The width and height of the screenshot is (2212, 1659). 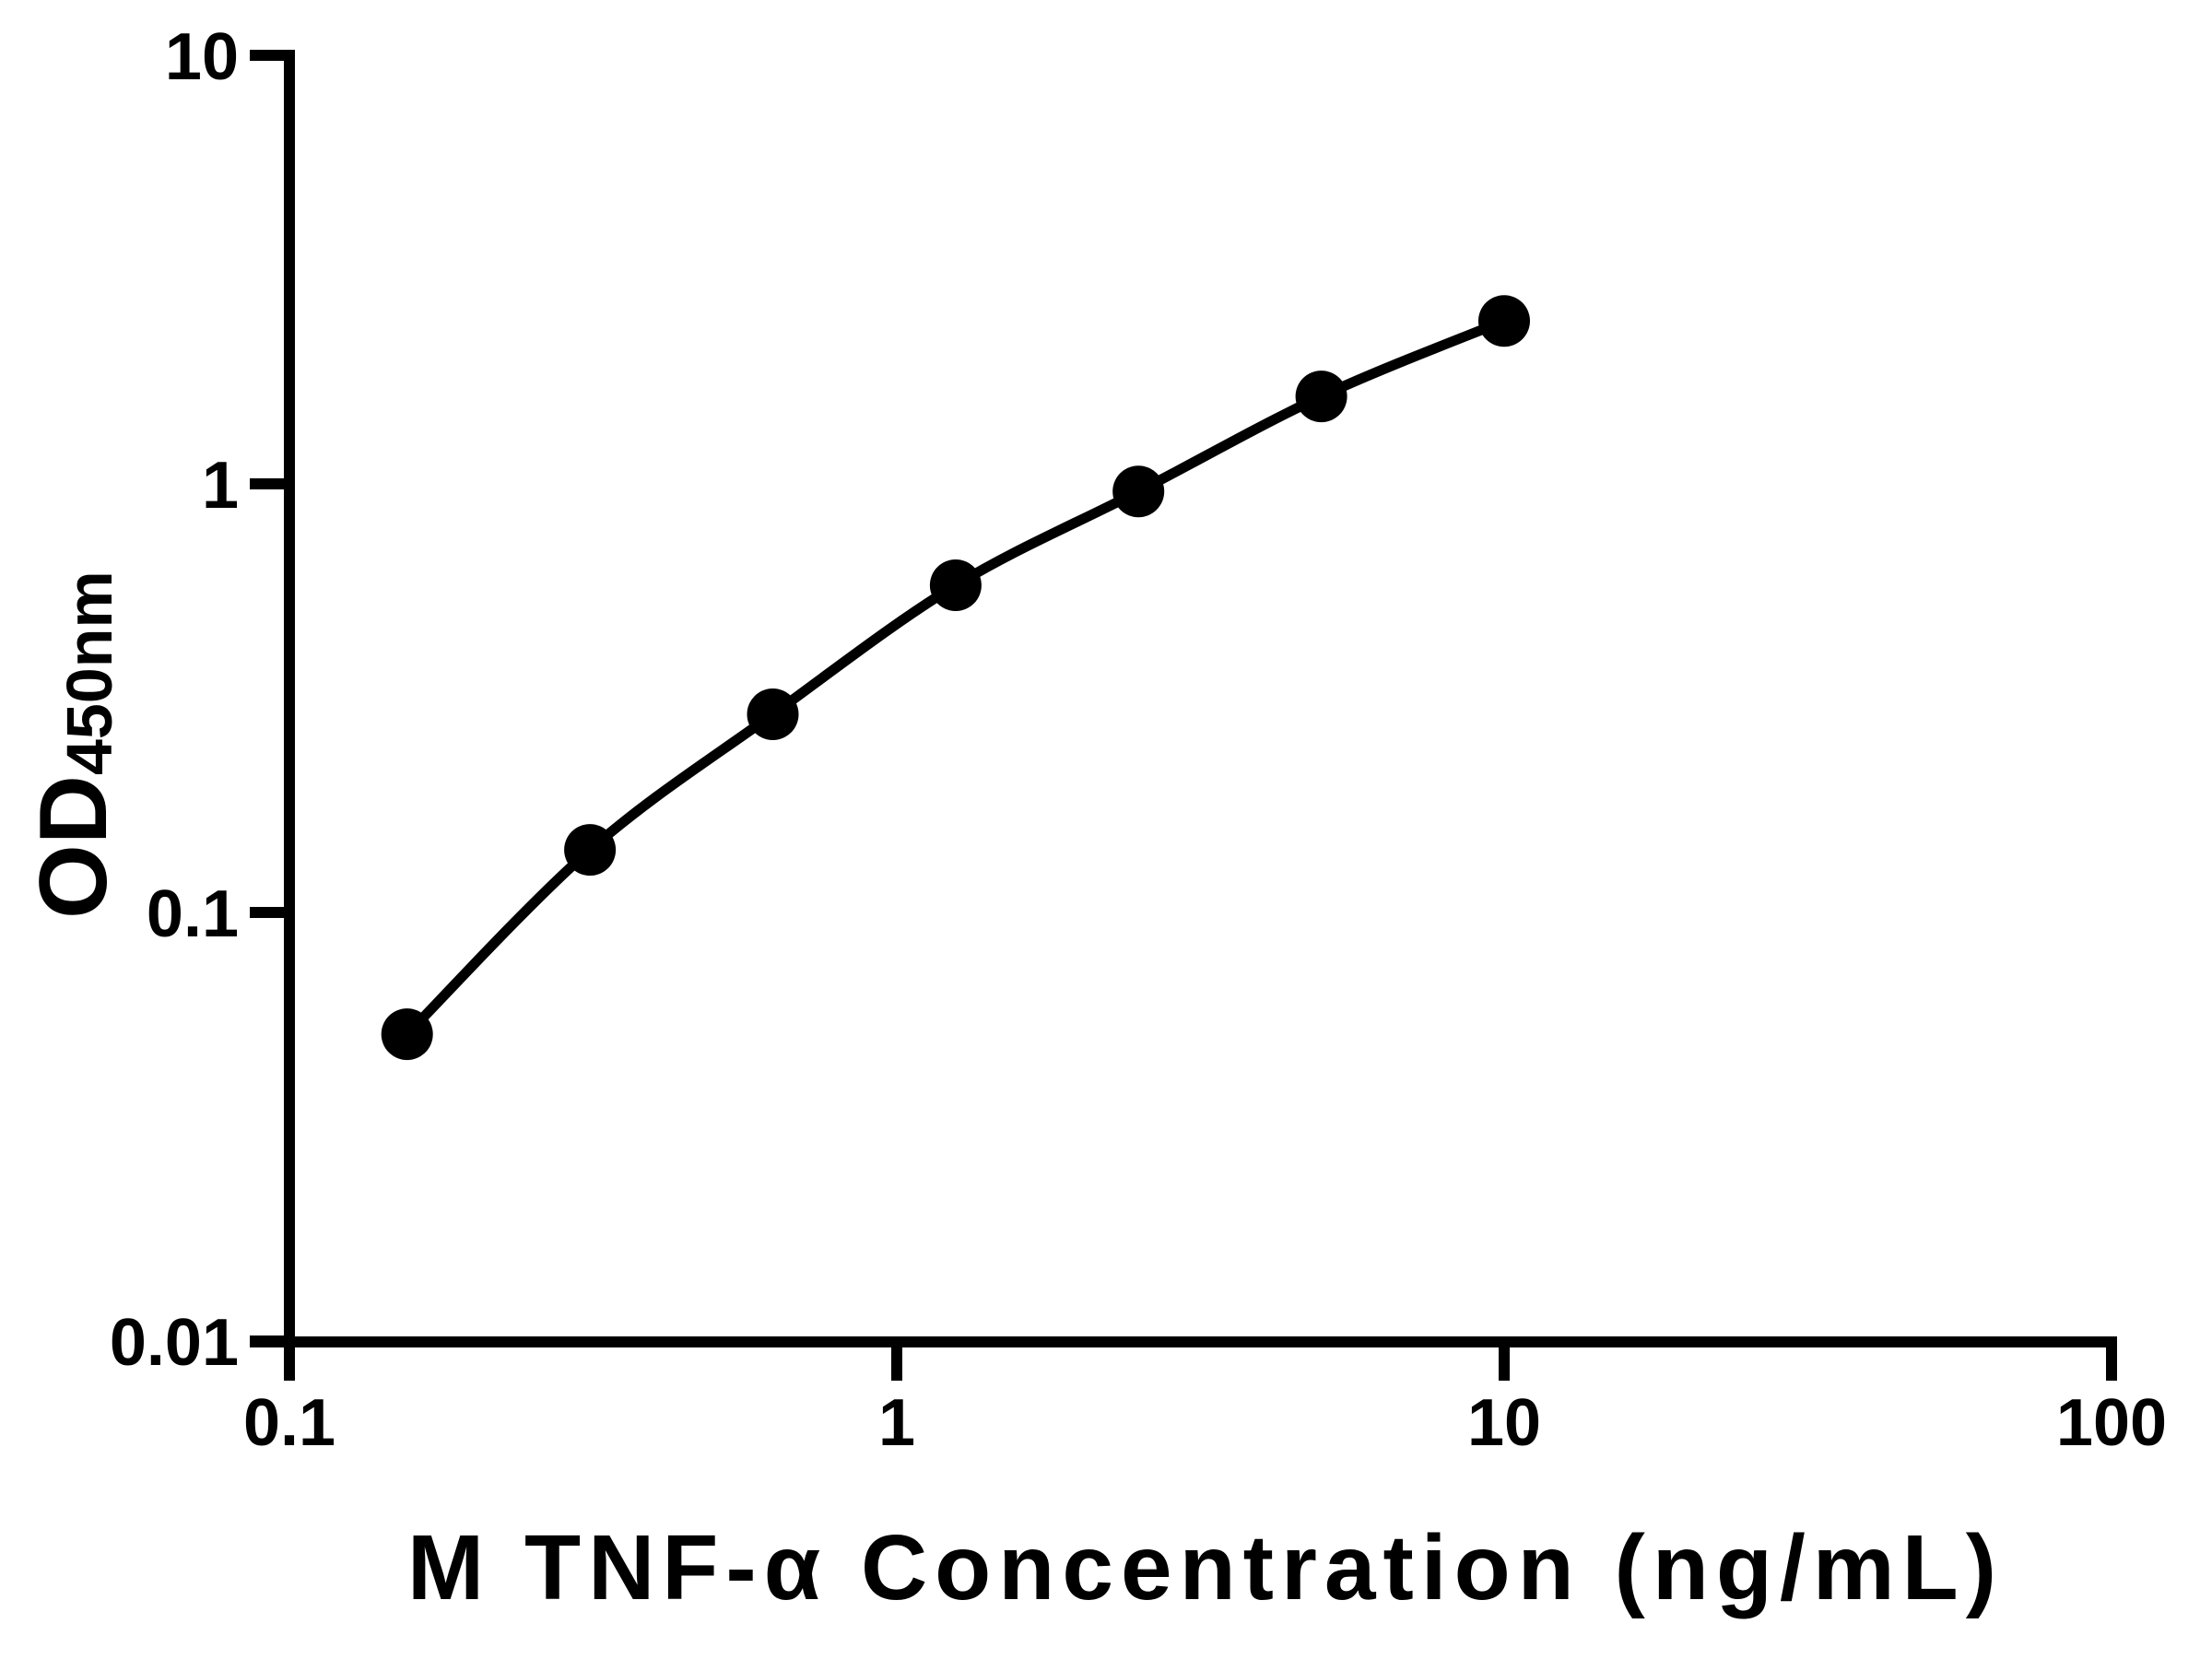 What do you see at coordinates (1205, 1567) in the screenshot?
I see `x-axis-title: M TNF-α Concentration (ng/mL)` at bounding box center [1205, 1567].